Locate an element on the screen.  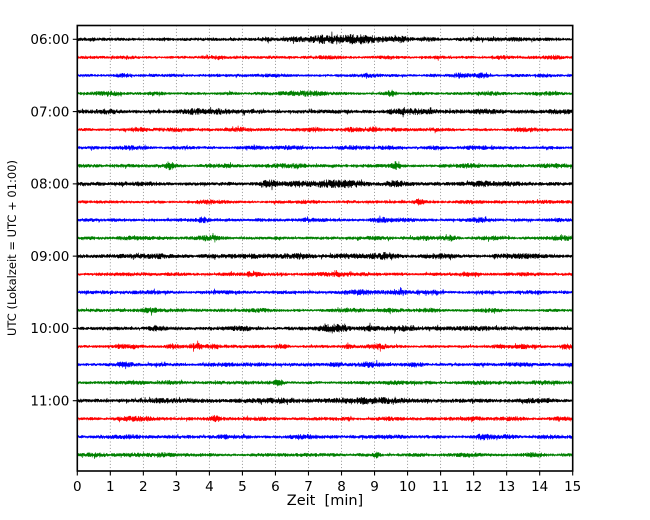
x-tick-label: 10 is located at coordinates (407, 487).